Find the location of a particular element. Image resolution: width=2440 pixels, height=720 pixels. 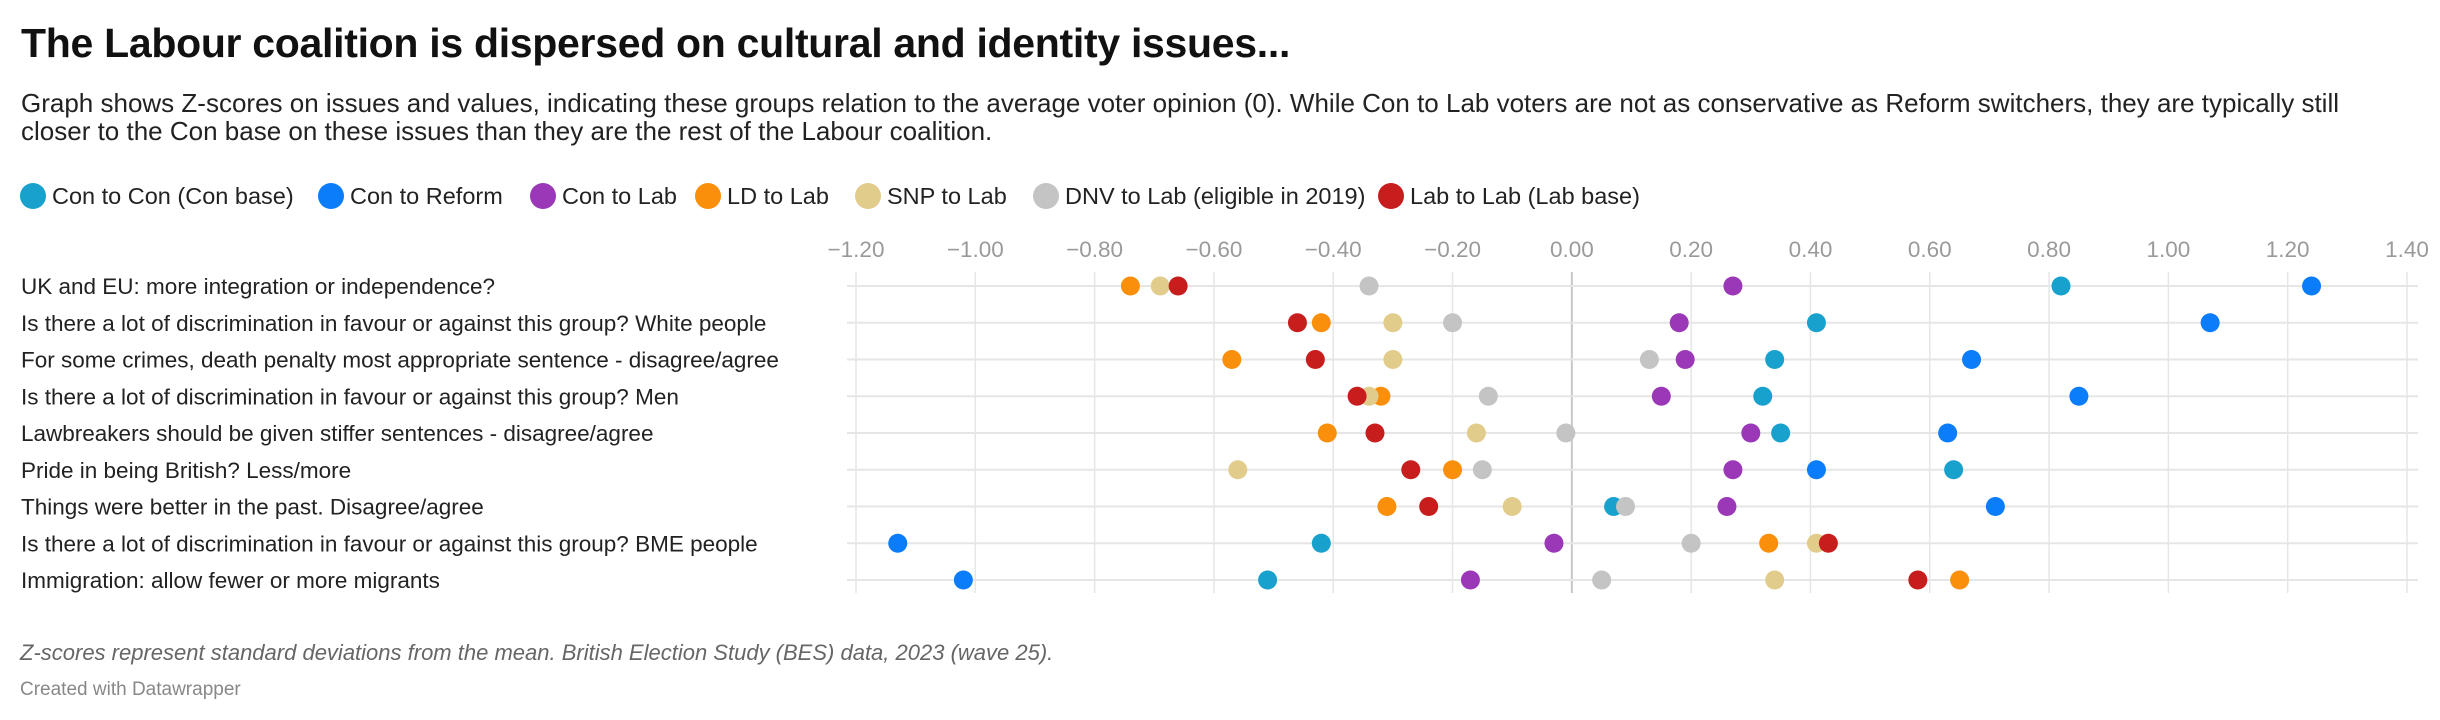

legend-item: LD to Lab is located at coordinates (762, 196).